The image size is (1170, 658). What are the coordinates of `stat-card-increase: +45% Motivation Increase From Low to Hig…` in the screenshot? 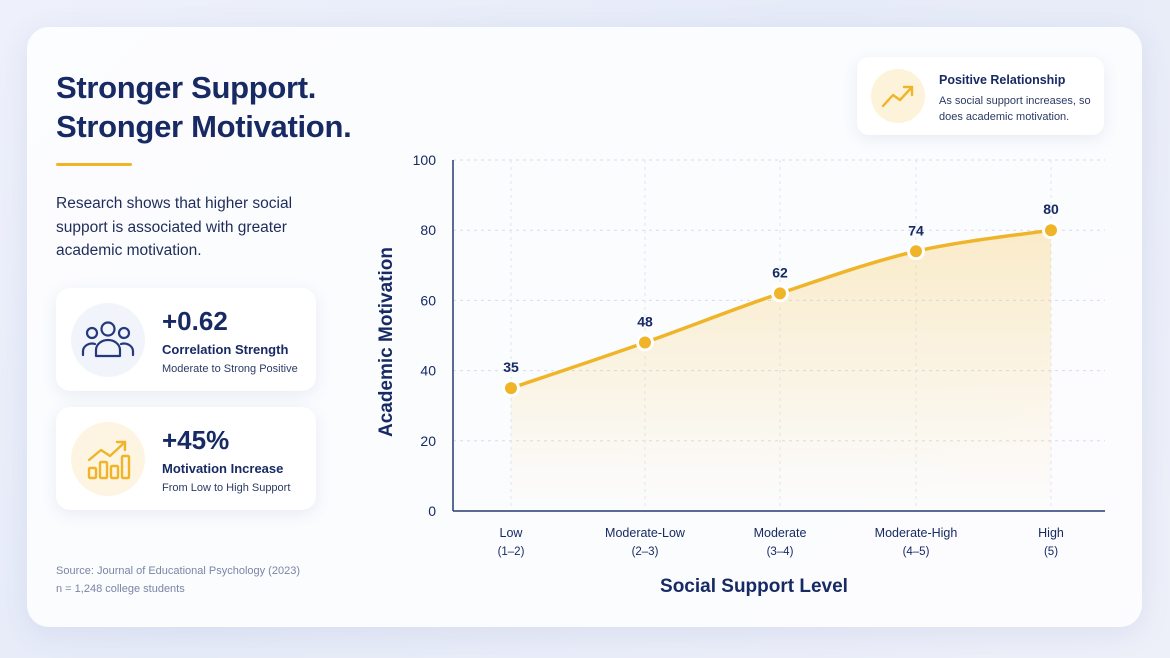 It's located at (186, 458).